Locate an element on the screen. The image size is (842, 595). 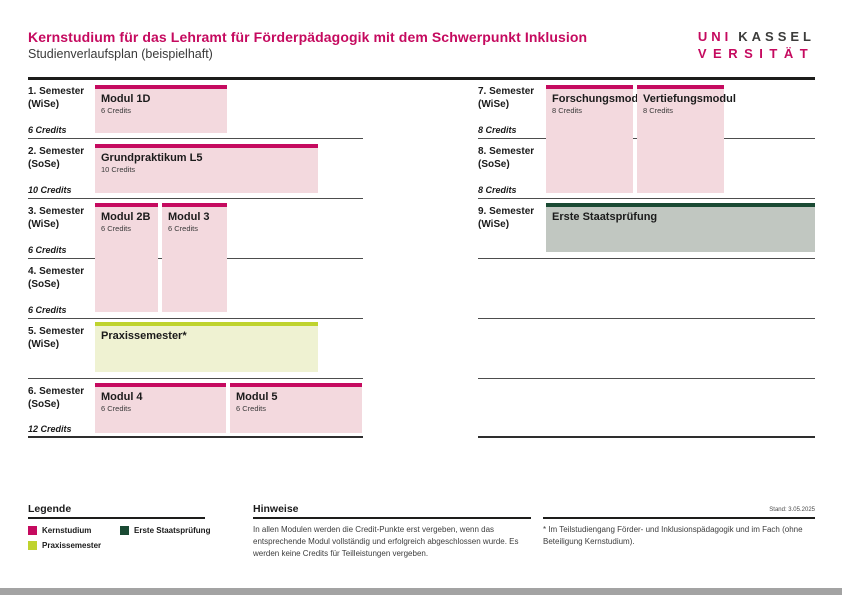
semester-4-credits: 6 Credits is located at coordinates (47, 310).